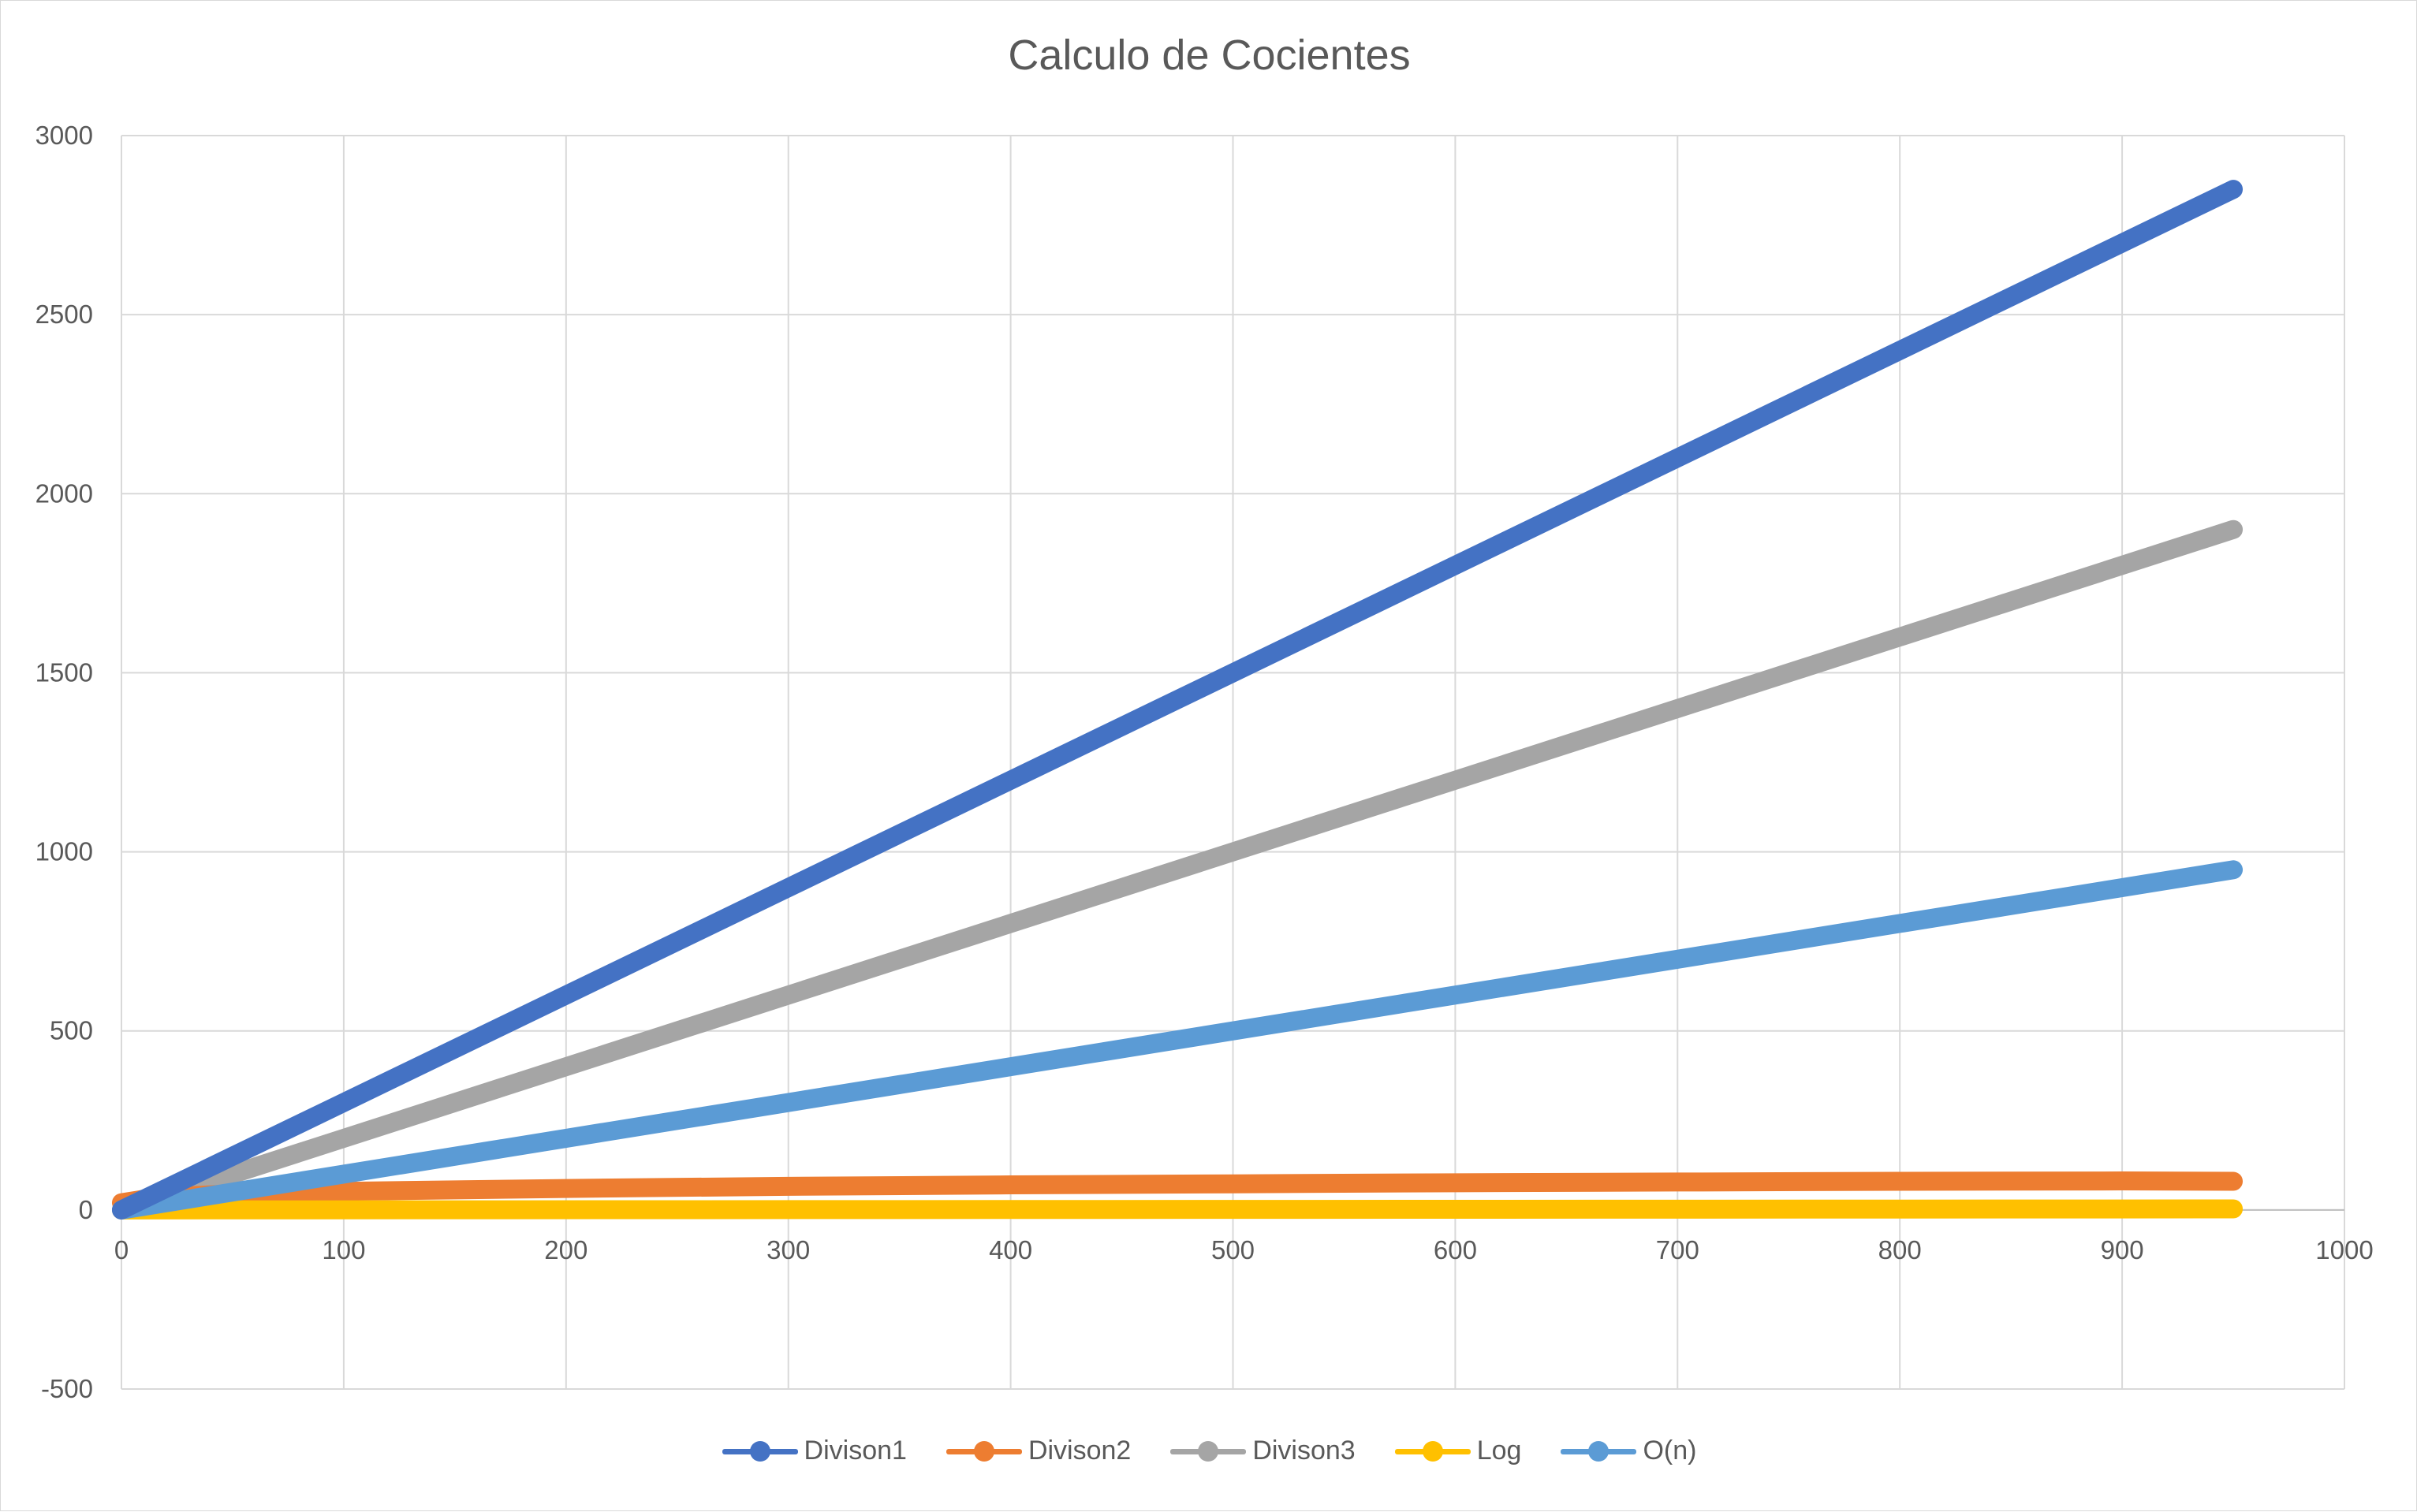 This screenshot has height=1512, width=2417. Describe the element at coordinates (855, 1451) in the screenshot. I see `legend-label: Divison1` at that location.